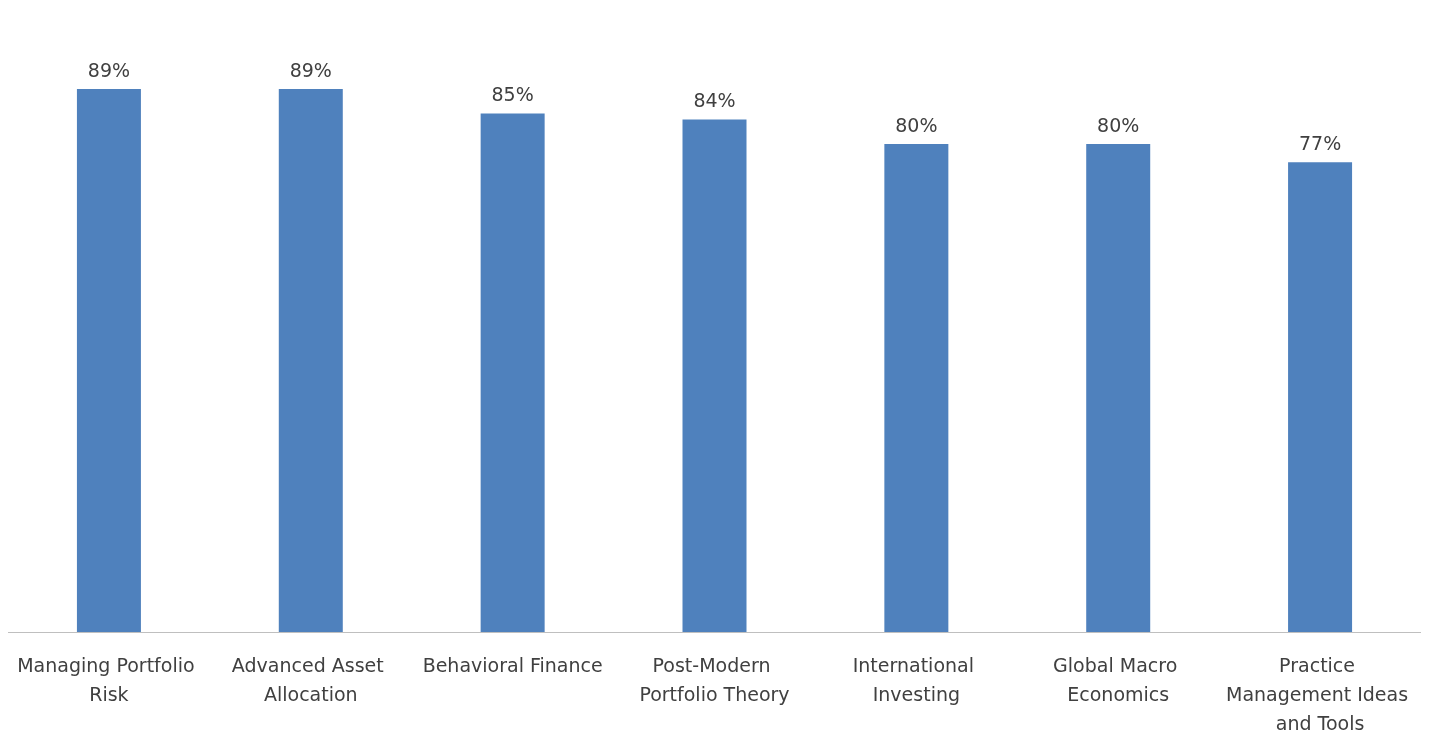  I want to click on x-tick-label: Advanced Asset Allocation, so click(310, 679).